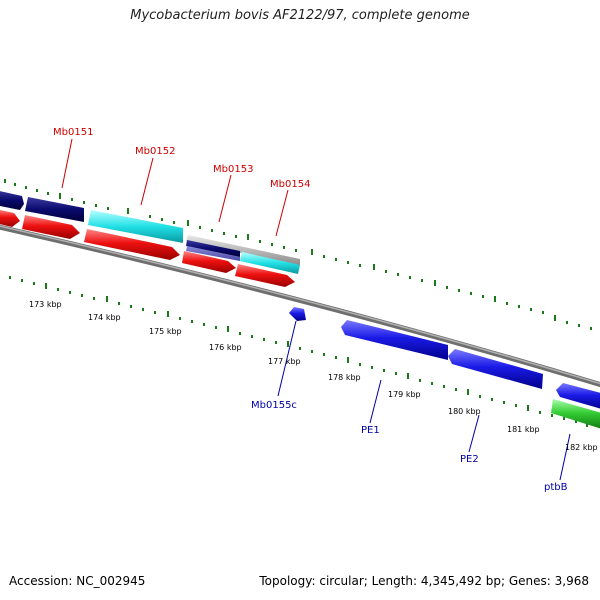 This screenshot has width=600, height=600. I want to click on accession-label: Accession: NC_002945, so click(77, 581).